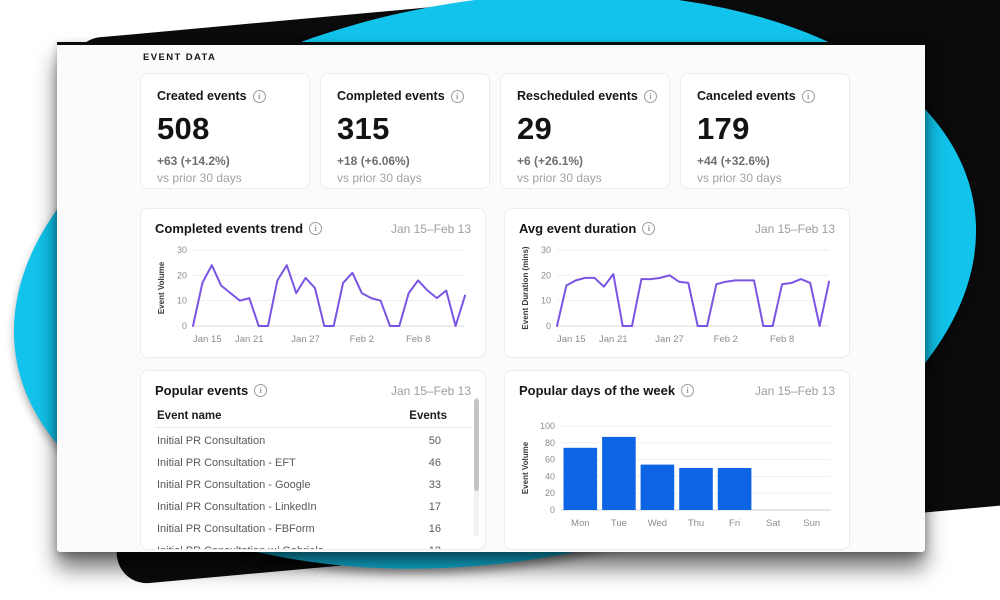 This screenshot has width=1000, height=600. Describe the element at coordinates (723, 128) in the screenshot. I see `stat-value: 179` at that location.